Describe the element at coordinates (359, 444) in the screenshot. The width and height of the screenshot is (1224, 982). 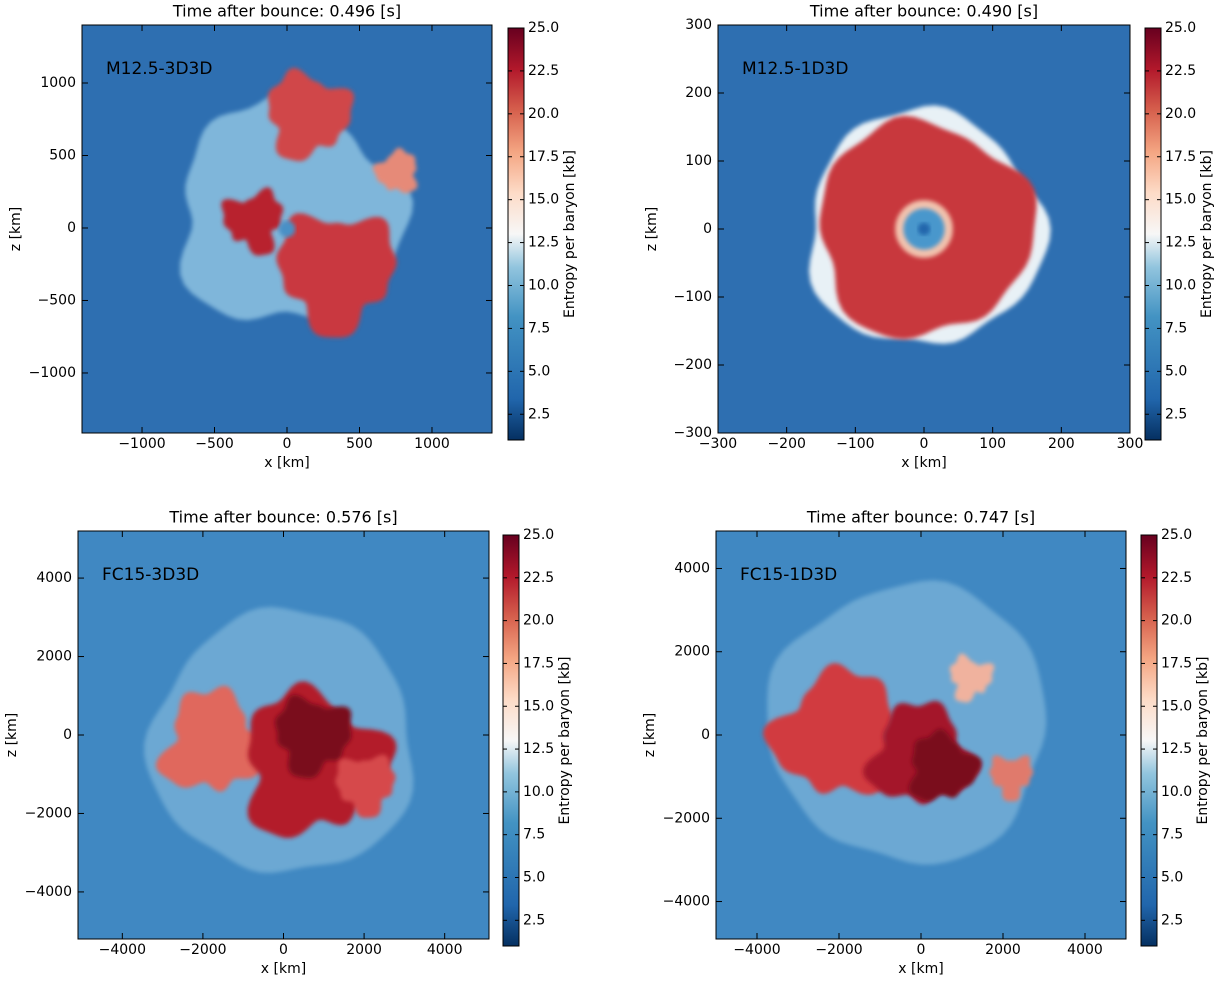
I see `x-tick-label: 500` at that location.